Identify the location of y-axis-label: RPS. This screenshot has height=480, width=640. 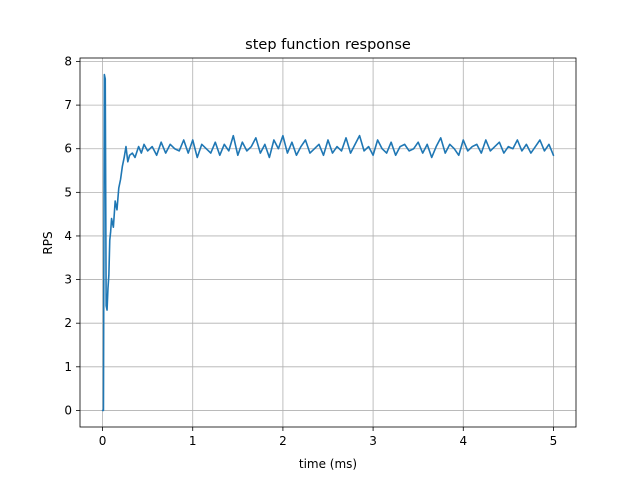
(48, 242).